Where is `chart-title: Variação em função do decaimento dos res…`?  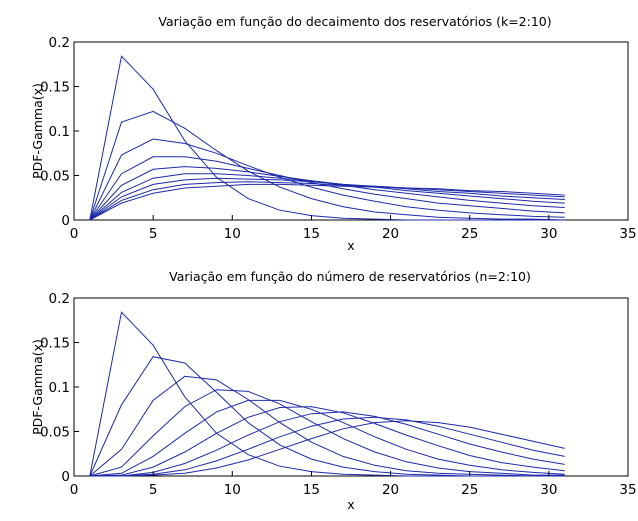 chart-title: Variação em função do decaimento dos res… is located at coordinates (354, 21).